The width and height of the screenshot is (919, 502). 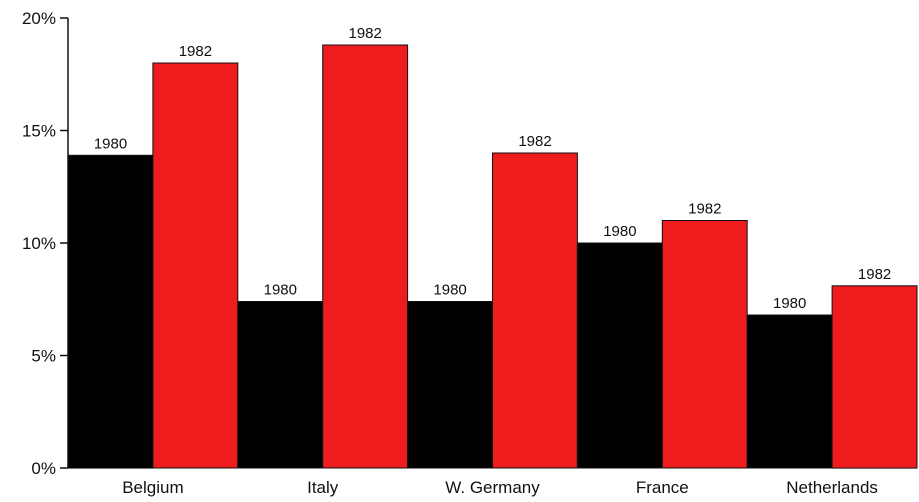 I want to click on bar-label-1980-w-germany: 1980, so click(x=449, y=290).